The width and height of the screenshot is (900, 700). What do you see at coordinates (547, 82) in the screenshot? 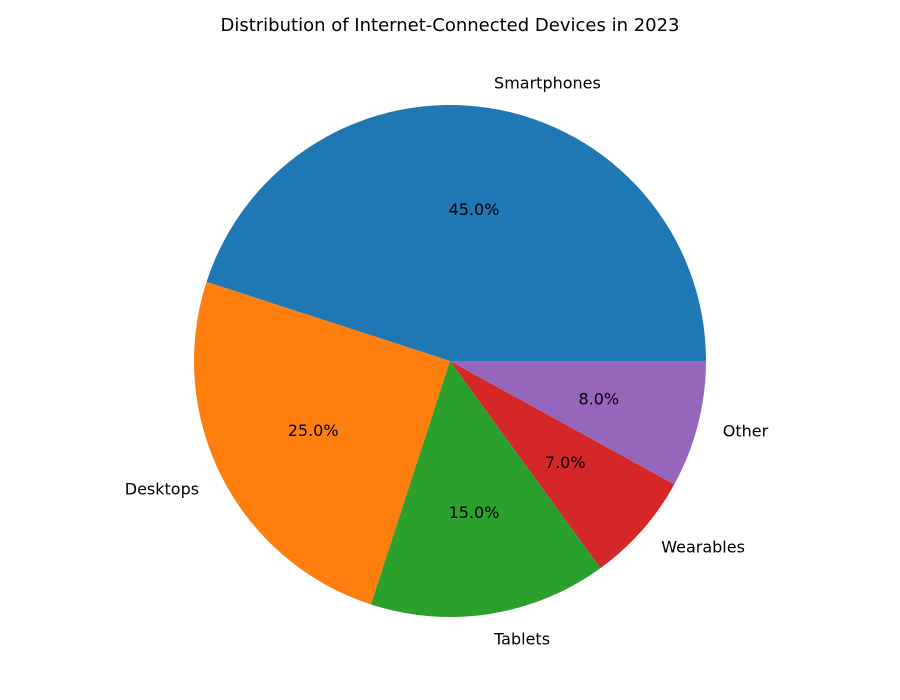
I see `slice-label-smartphones: Smartphones` at bounding box center [547, 82].